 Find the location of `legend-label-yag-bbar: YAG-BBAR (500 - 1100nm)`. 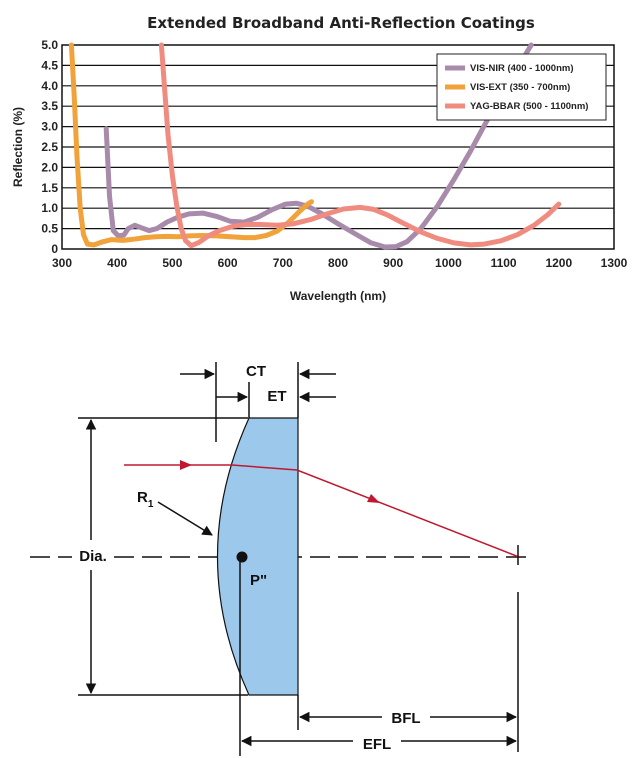

legend-label-yag-bbar: YAG-BBAR (500 - 1100nm) is located at coordinates (529, 106).